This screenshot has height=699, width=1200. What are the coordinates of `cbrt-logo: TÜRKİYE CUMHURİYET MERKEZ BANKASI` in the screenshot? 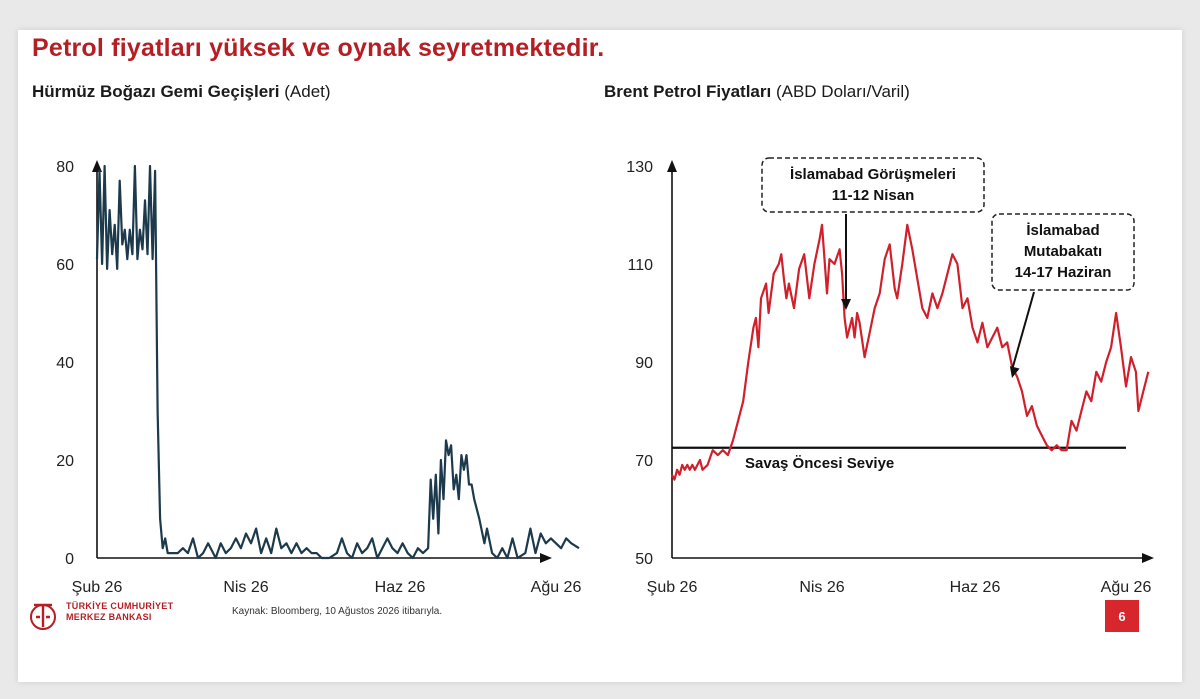 It's located at (111, 615).